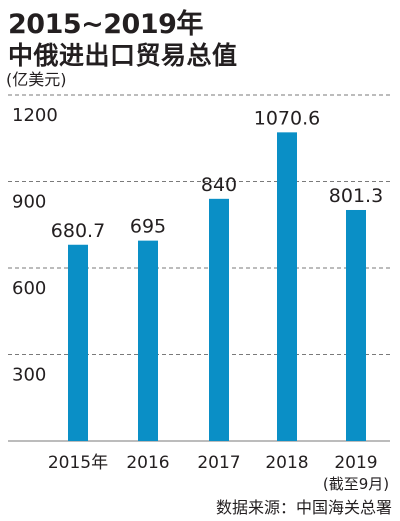 The height and width of the screenshot is (521, 400). Describe the element at coordinates (356, 325) in the screenshot. I see `bar-2019` at that location.